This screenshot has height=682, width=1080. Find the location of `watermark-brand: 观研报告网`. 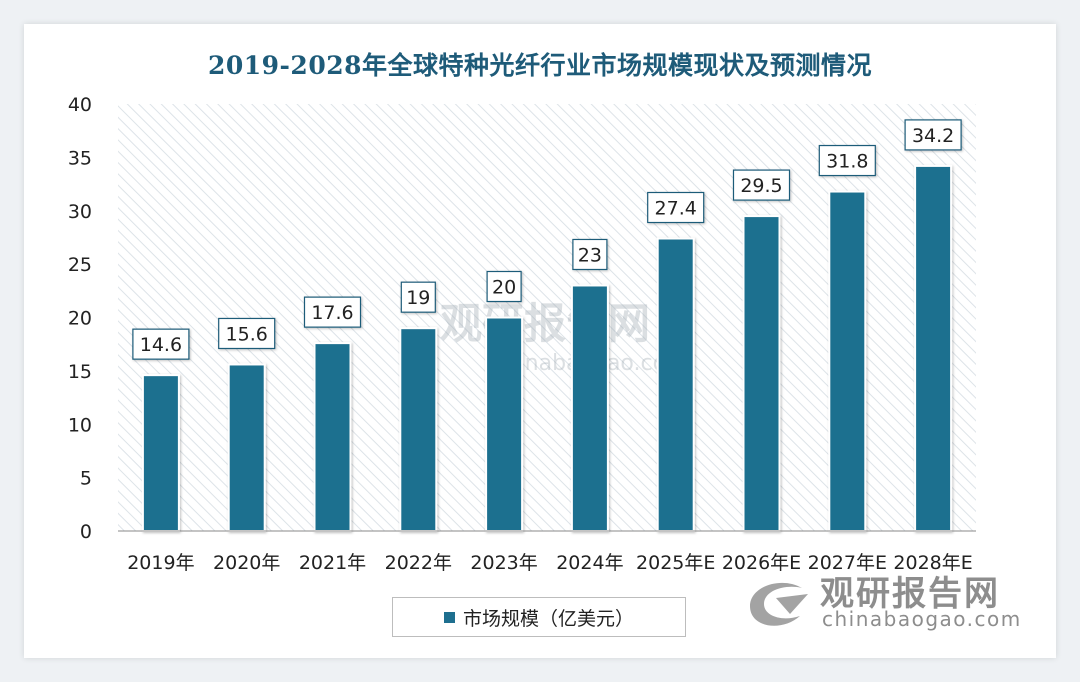

watermark-brand: 观研报告网 is located at coordinates (910, 594).